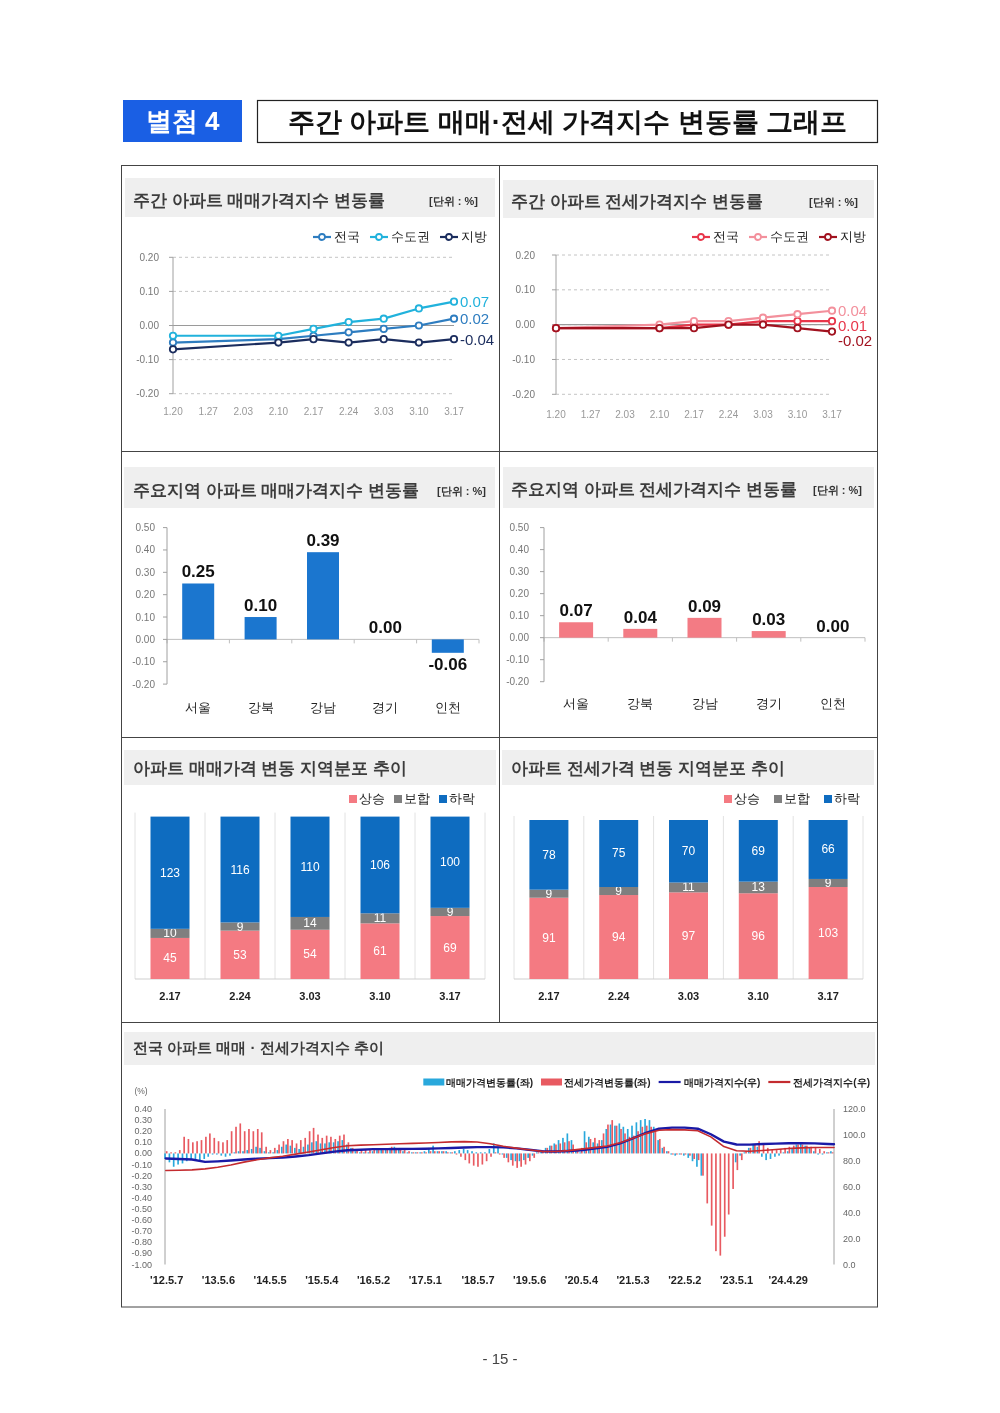 This screenshot has height=1413, width=1000. What do you see at coordinates (450, 862) in the screenshot?
I see `data-label: 100` at bounding box center [450, 862].